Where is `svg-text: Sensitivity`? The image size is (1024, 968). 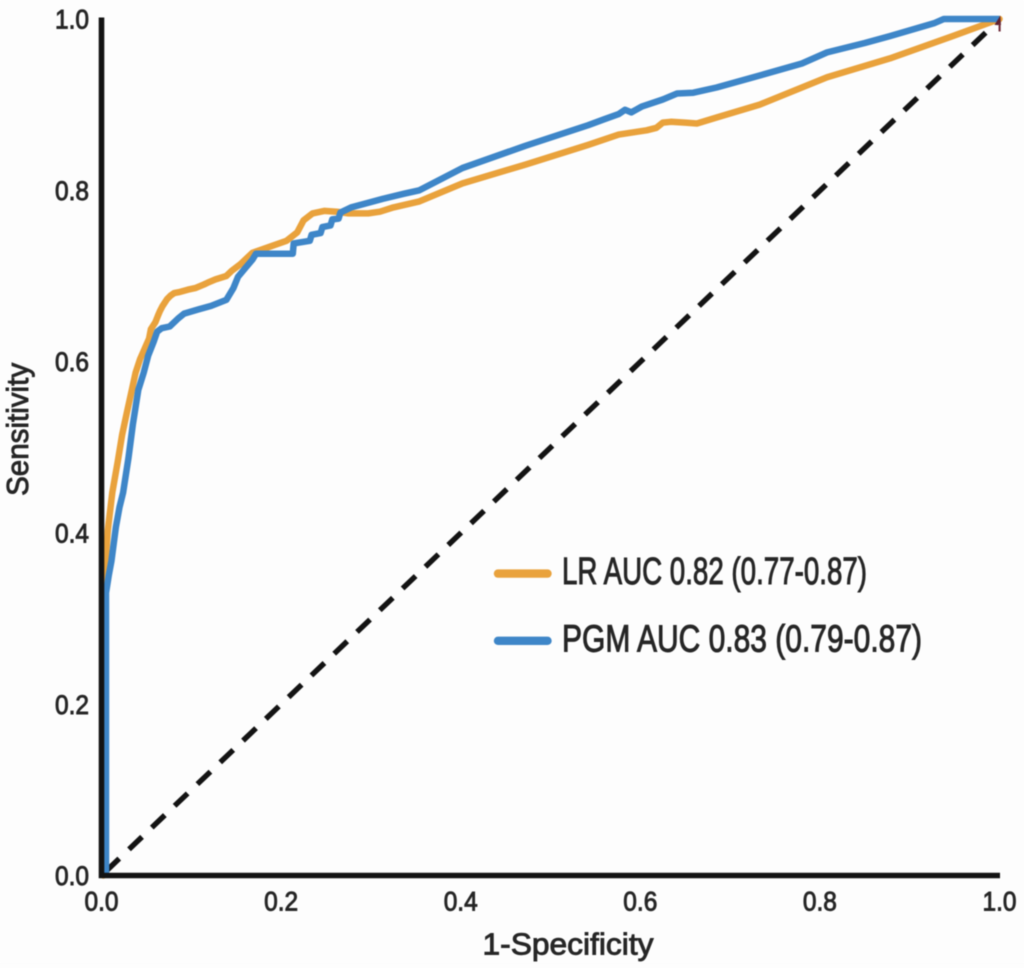
svg-text: Sensitivity is located at coordinates (17, 428).